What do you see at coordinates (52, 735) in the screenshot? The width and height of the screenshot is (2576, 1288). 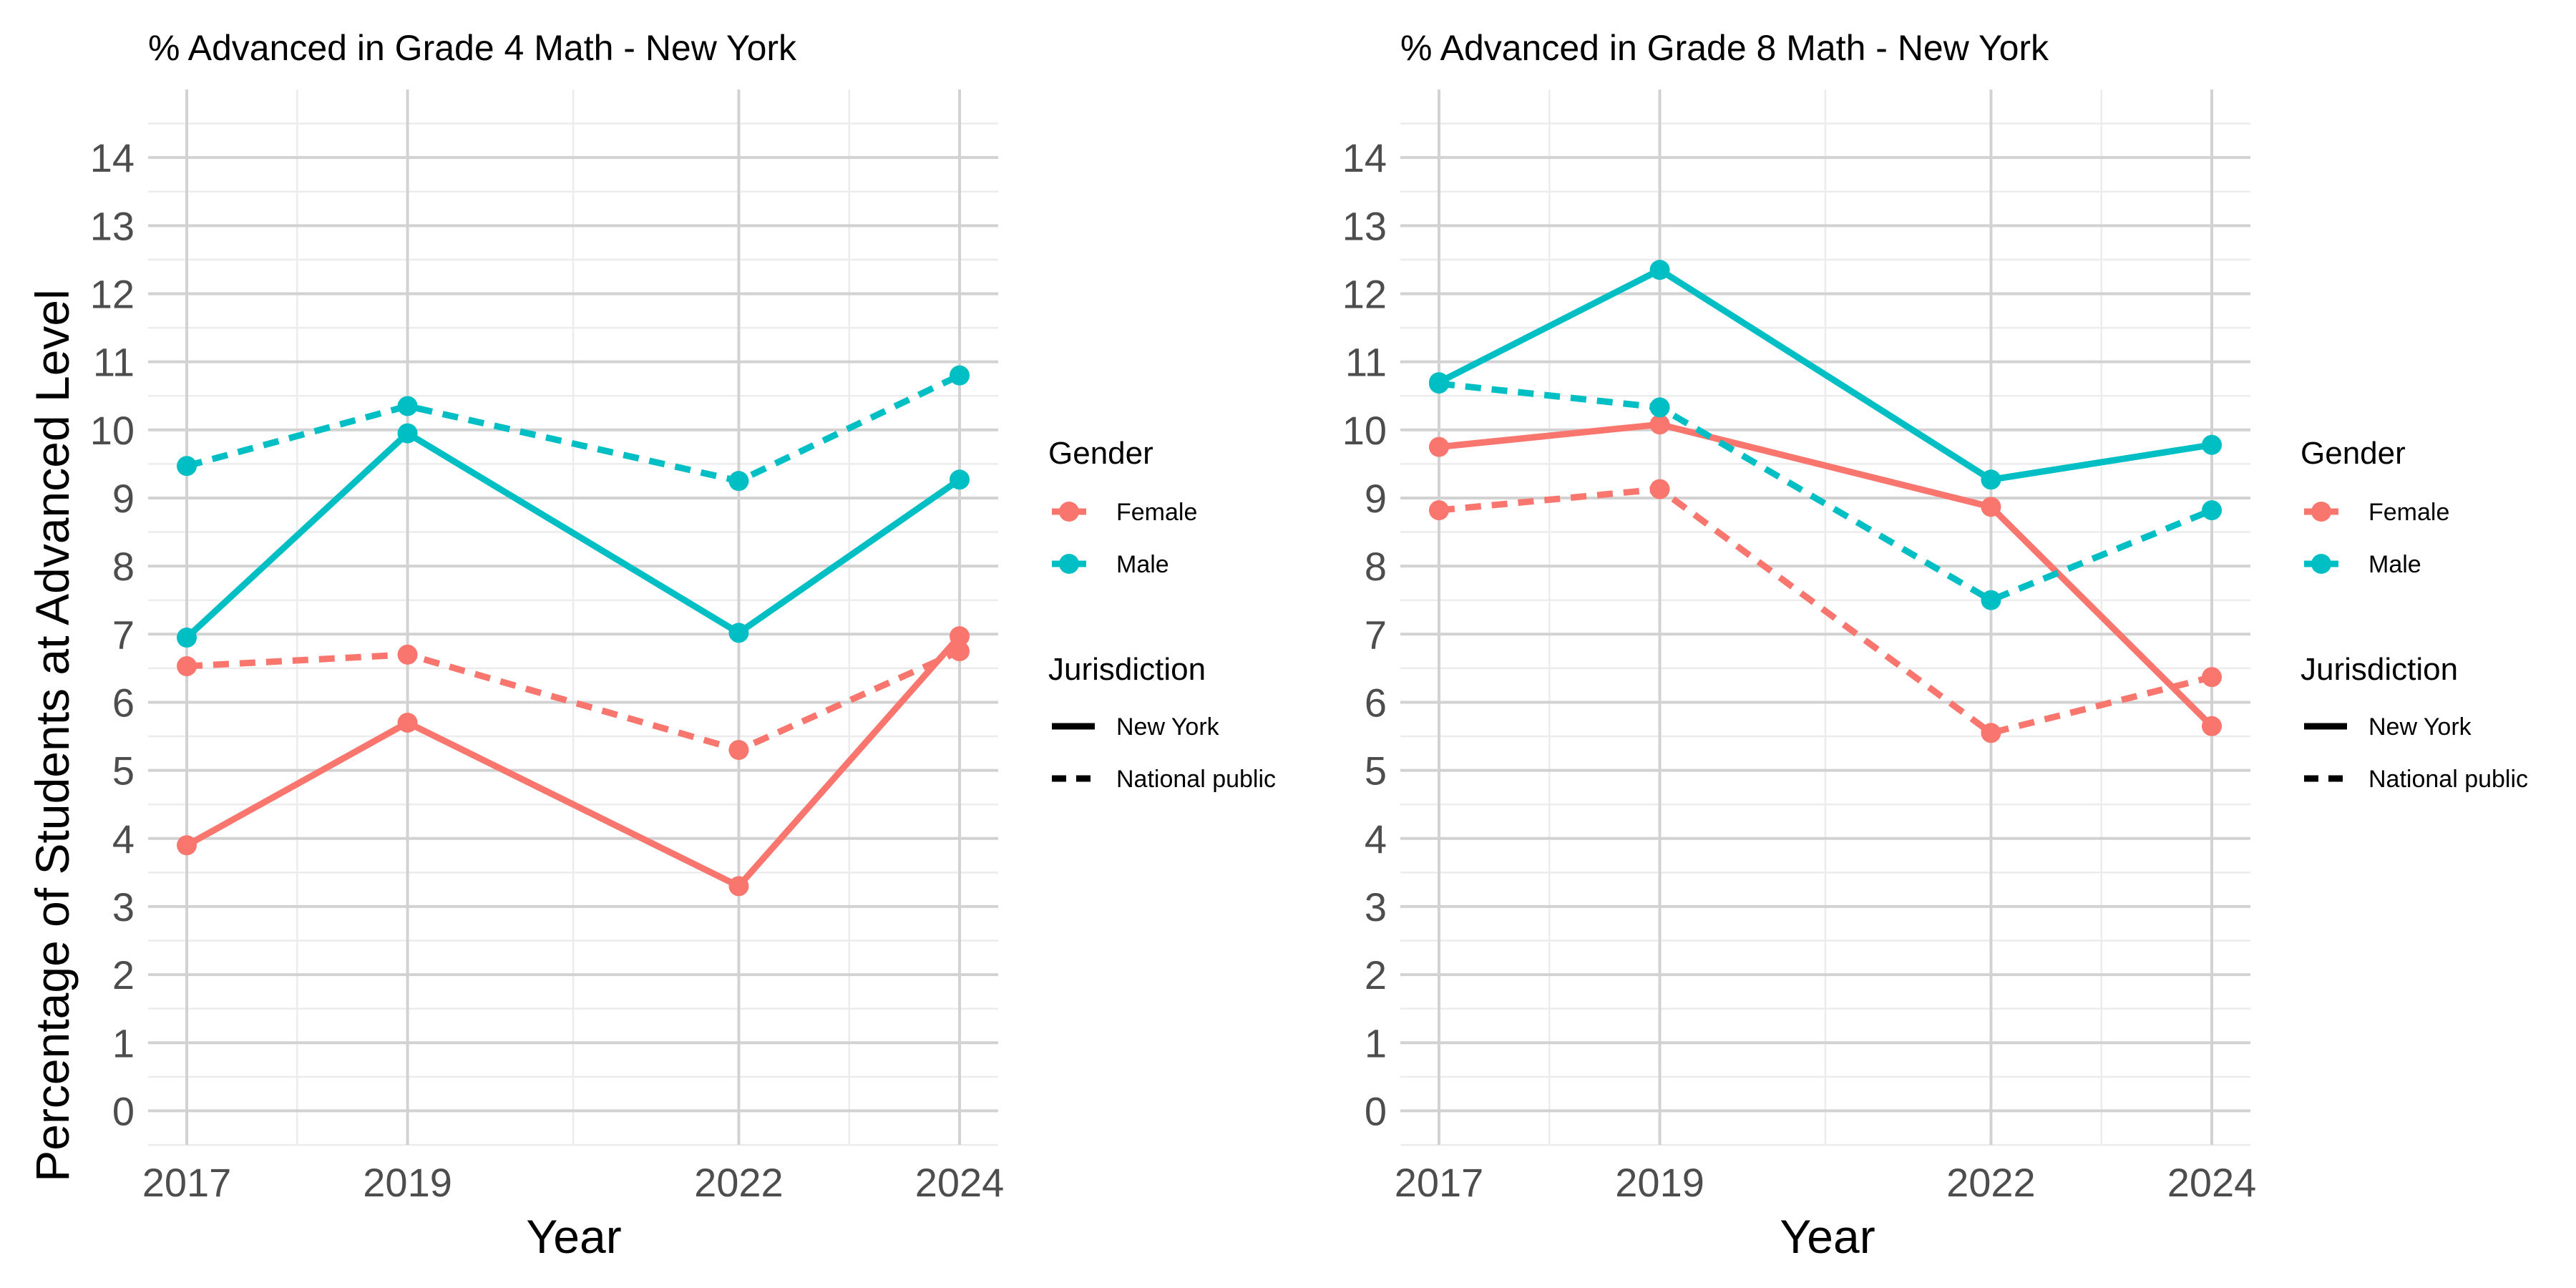 I see `y-axis-title: Percentage of Students at Advanced Level` at bounding box center [52, 735].